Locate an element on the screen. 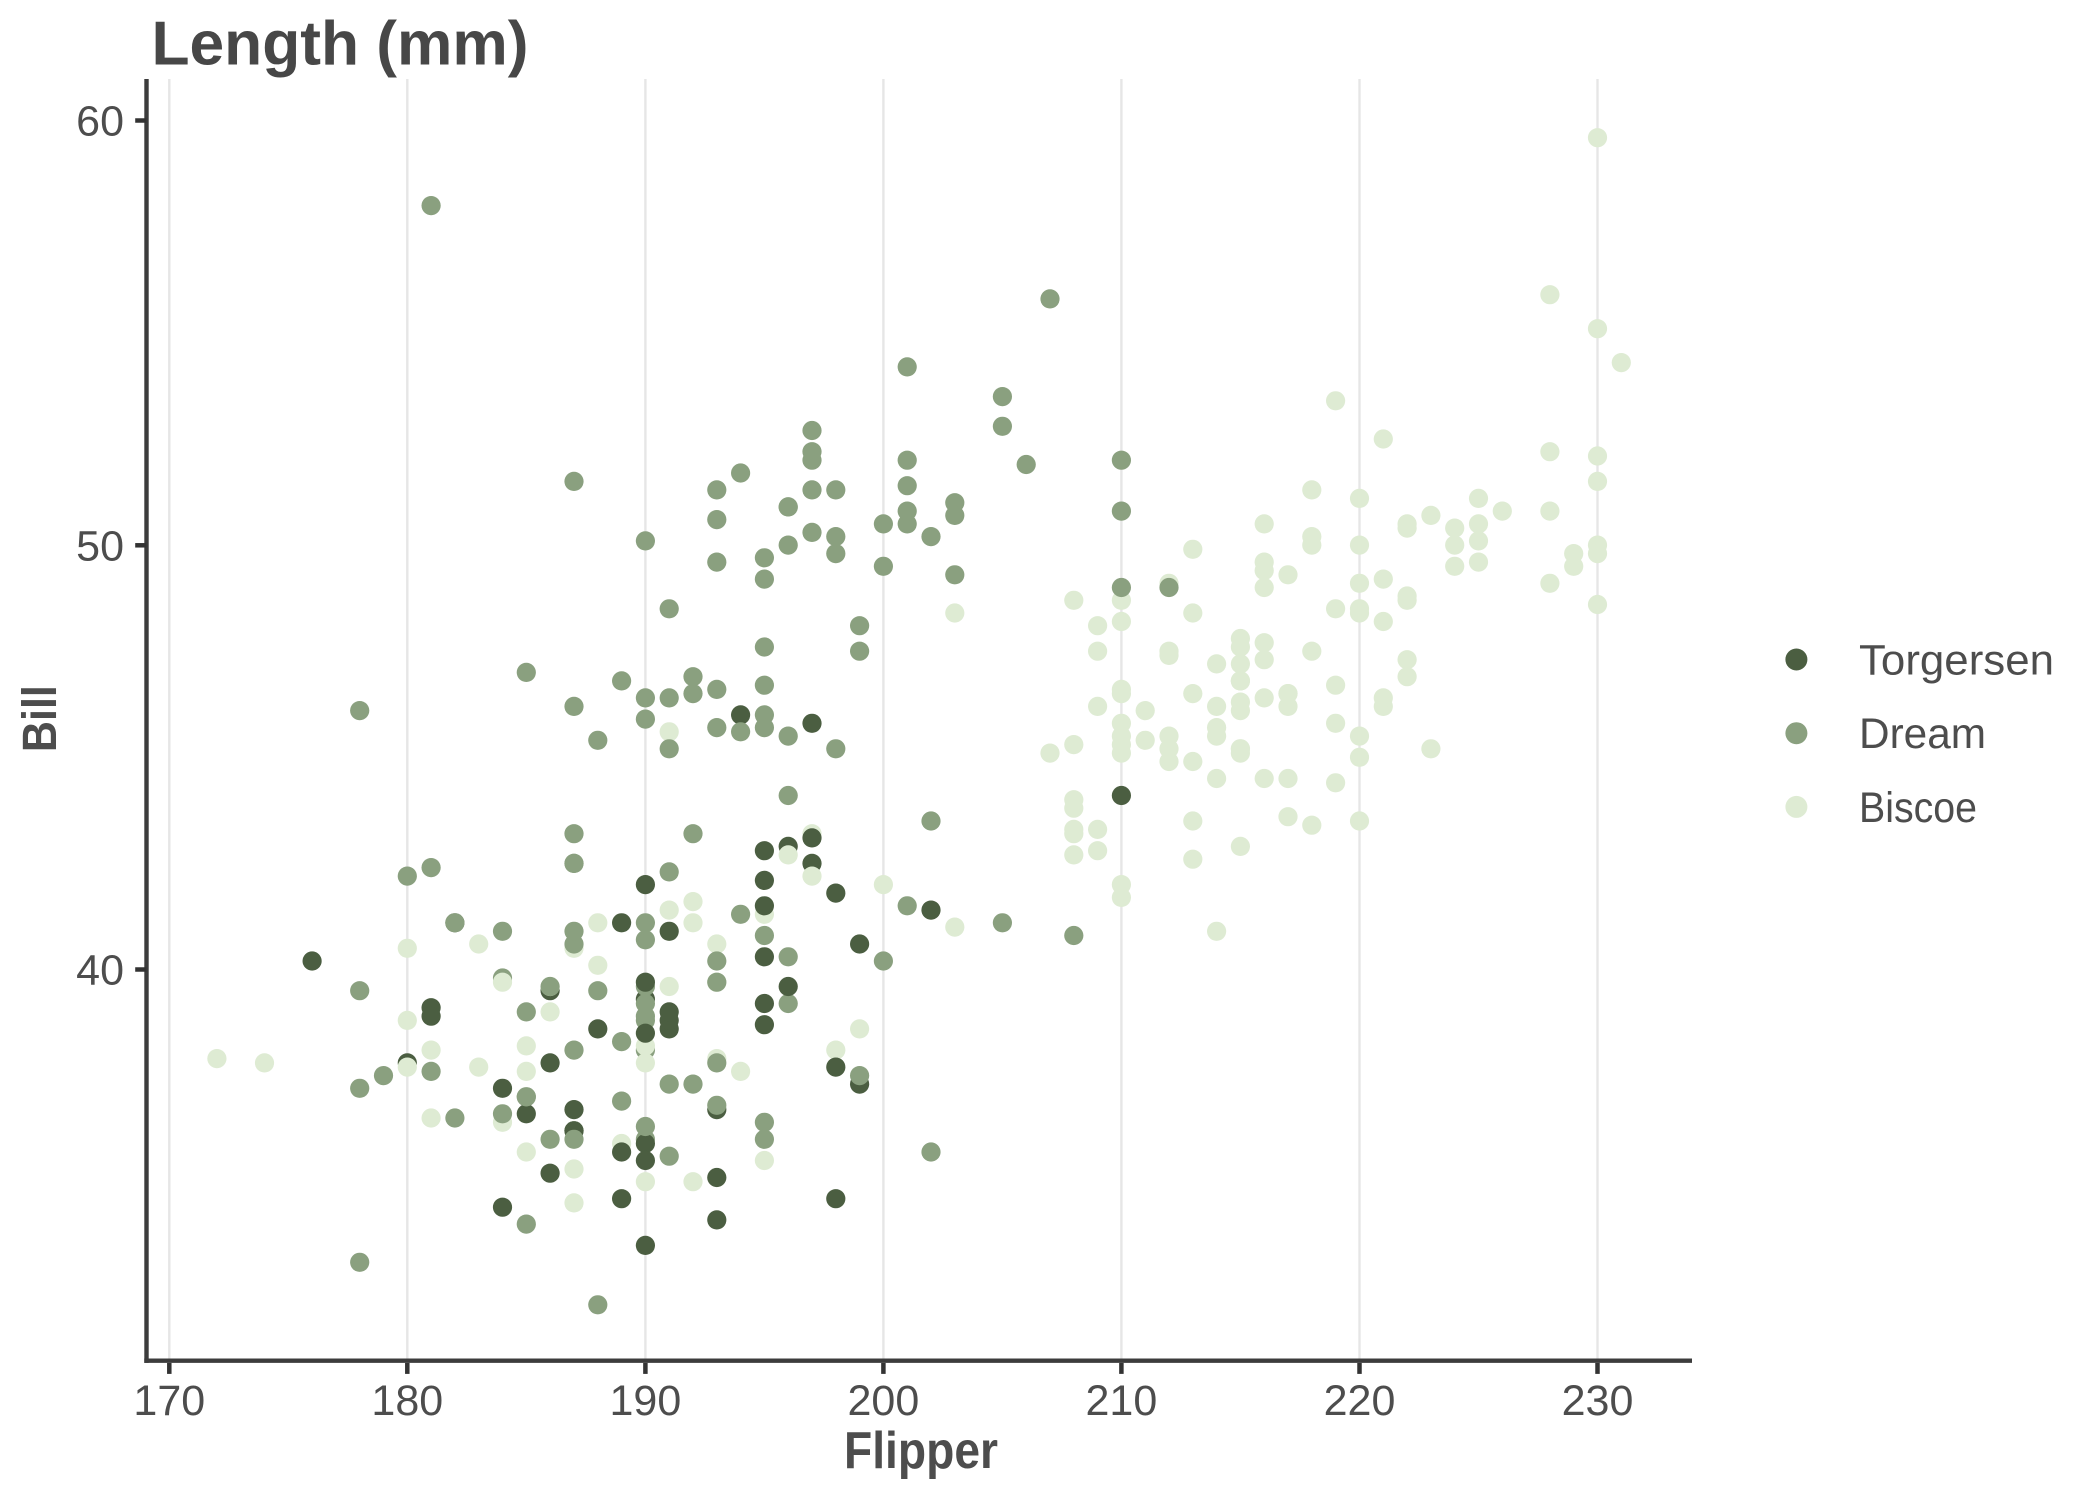 This screenshot has height=1500, width=2100. svg-text: Dream is located at coordinates (1922, 734).